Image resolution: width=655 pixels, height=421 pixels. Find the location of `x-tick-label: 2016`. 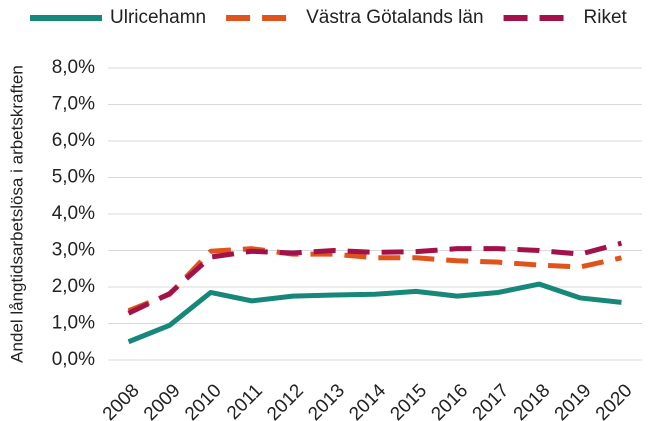

x-tick-label: 2016 is located at coordinates (449, 400).